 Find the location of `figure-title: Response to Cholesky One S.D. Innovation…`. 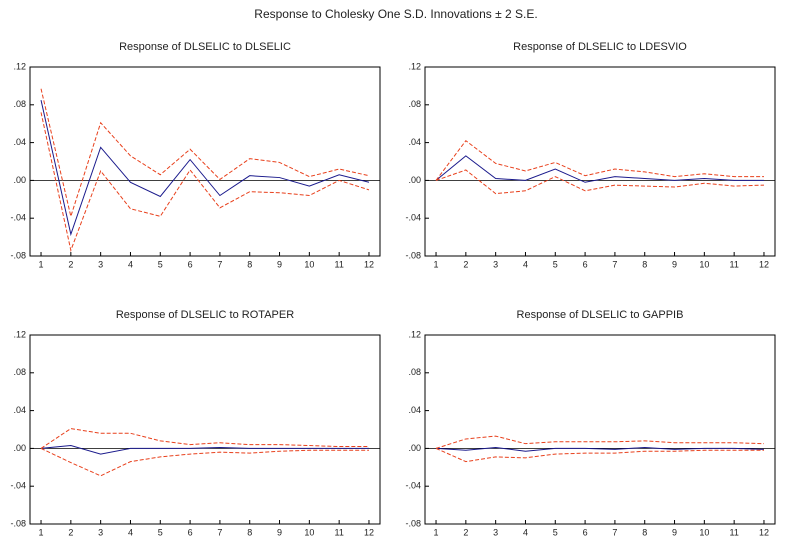

figure-title: Response to Cholesky One S.D. Innovation… is located at coordinates (395, 14).